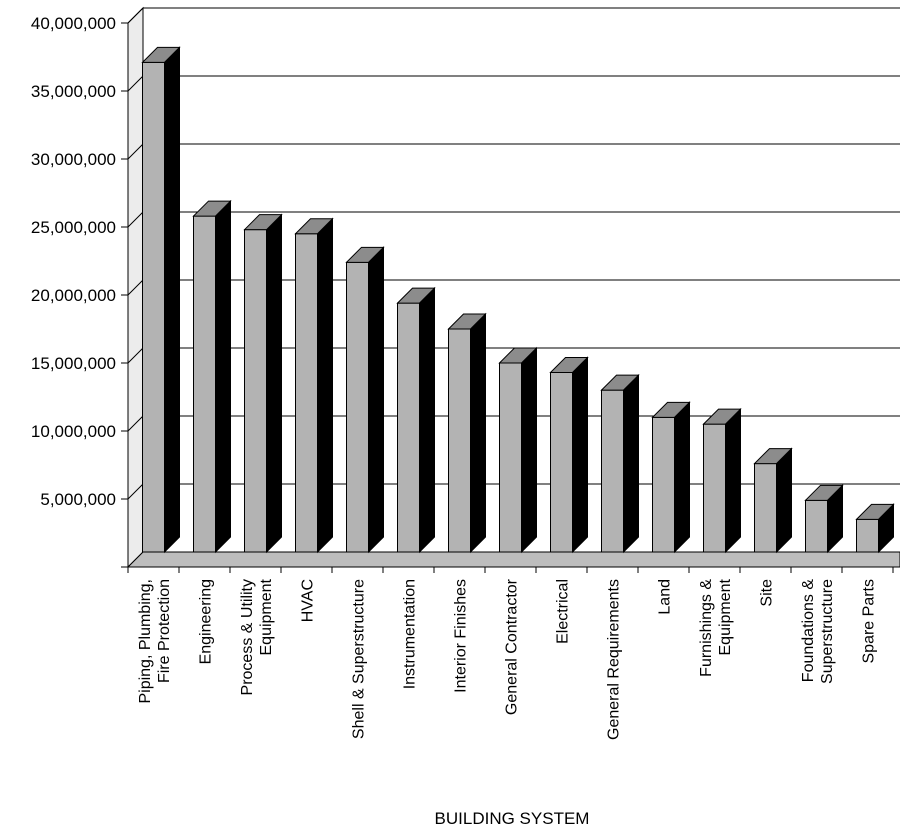 The height and width of the screenshot is (832, 900). I want to click on x-category-label: Spare Parts, so click(869, 621).